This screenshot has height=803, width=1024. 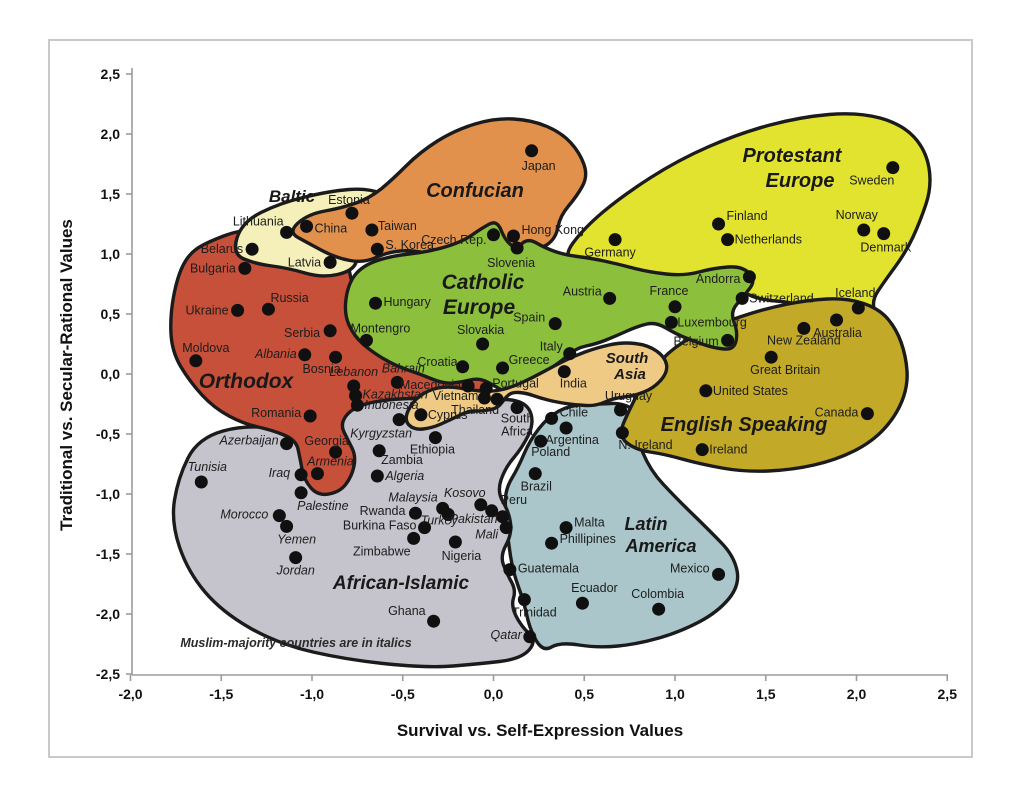 I want to click on x-tick-label: 2,5, so click(x=948, y=694).